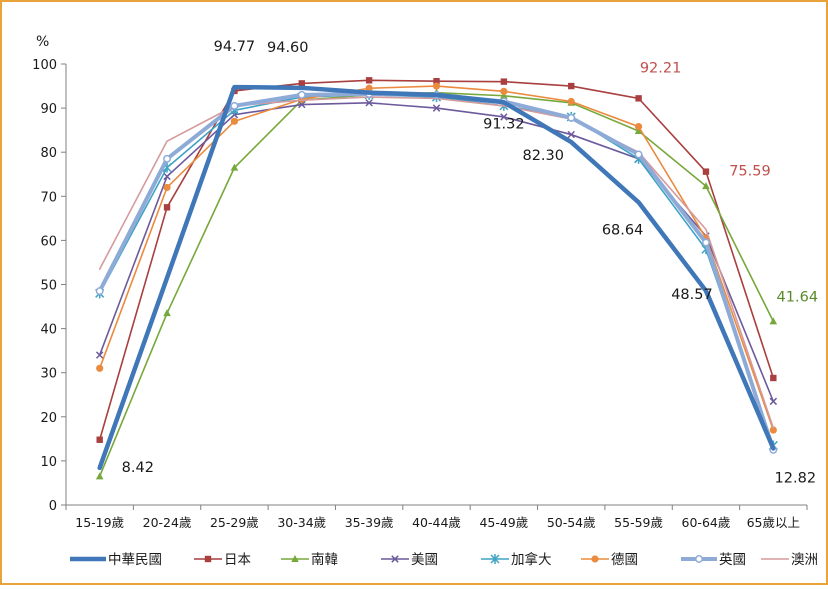  What do you see at coordinates (99, 522) in the screenshot?
I see `x-tick-label: 15-19歲` at bounding box center [99, 522].